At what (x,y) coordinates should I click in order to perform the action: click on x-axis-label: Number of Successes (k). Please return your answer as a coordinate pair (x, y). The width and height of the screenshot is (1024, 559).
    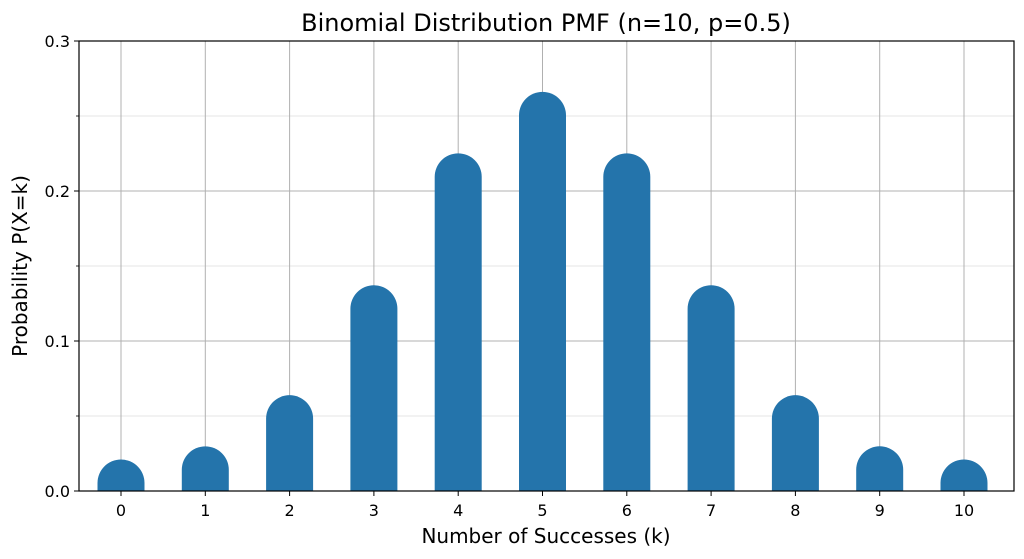
    Looking at the image, I should click on (545, 536).